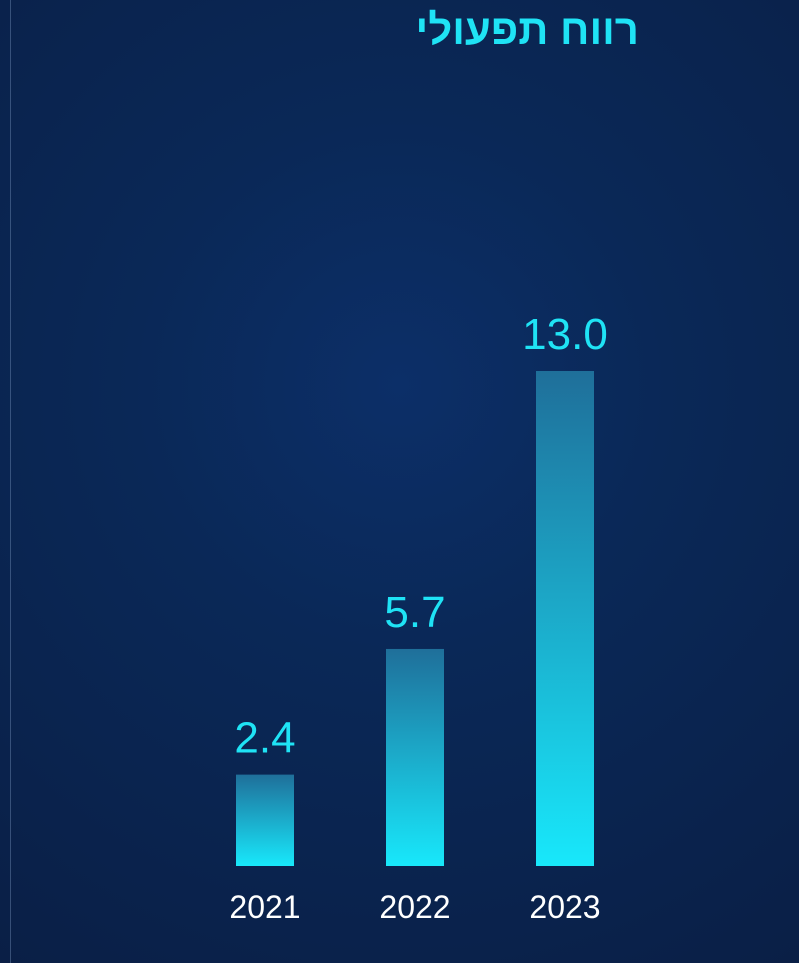 This screenshot has height=963, width=799. What do you see at coordinates (265, 820) in the screenshot?
I see `bar-2021` at bounding box center [265, 820].